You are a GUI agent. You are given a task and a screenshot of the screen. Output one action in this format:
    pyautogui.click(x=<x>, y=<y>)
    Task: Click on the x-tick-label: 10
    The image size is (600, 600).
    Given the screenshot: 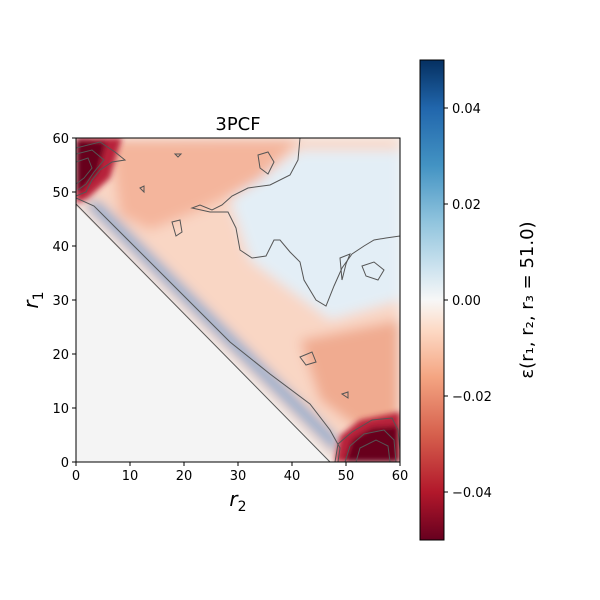 What is the action you would take?
    pyautogui.click(x=130, y=476)
    